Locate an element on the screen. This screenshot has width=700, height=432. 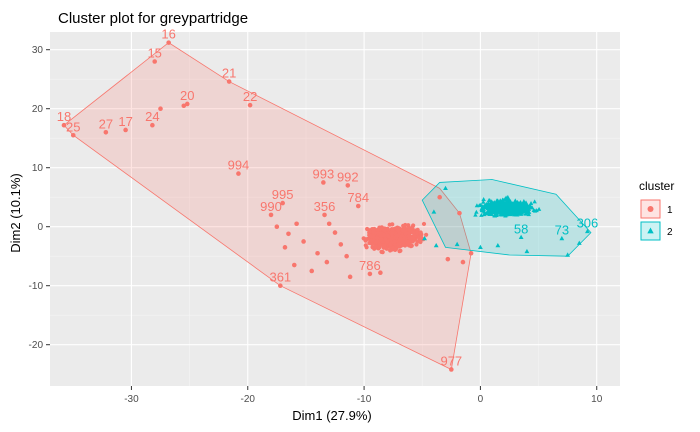
y-tick-label: 10 is located at coordinates (38, 168).